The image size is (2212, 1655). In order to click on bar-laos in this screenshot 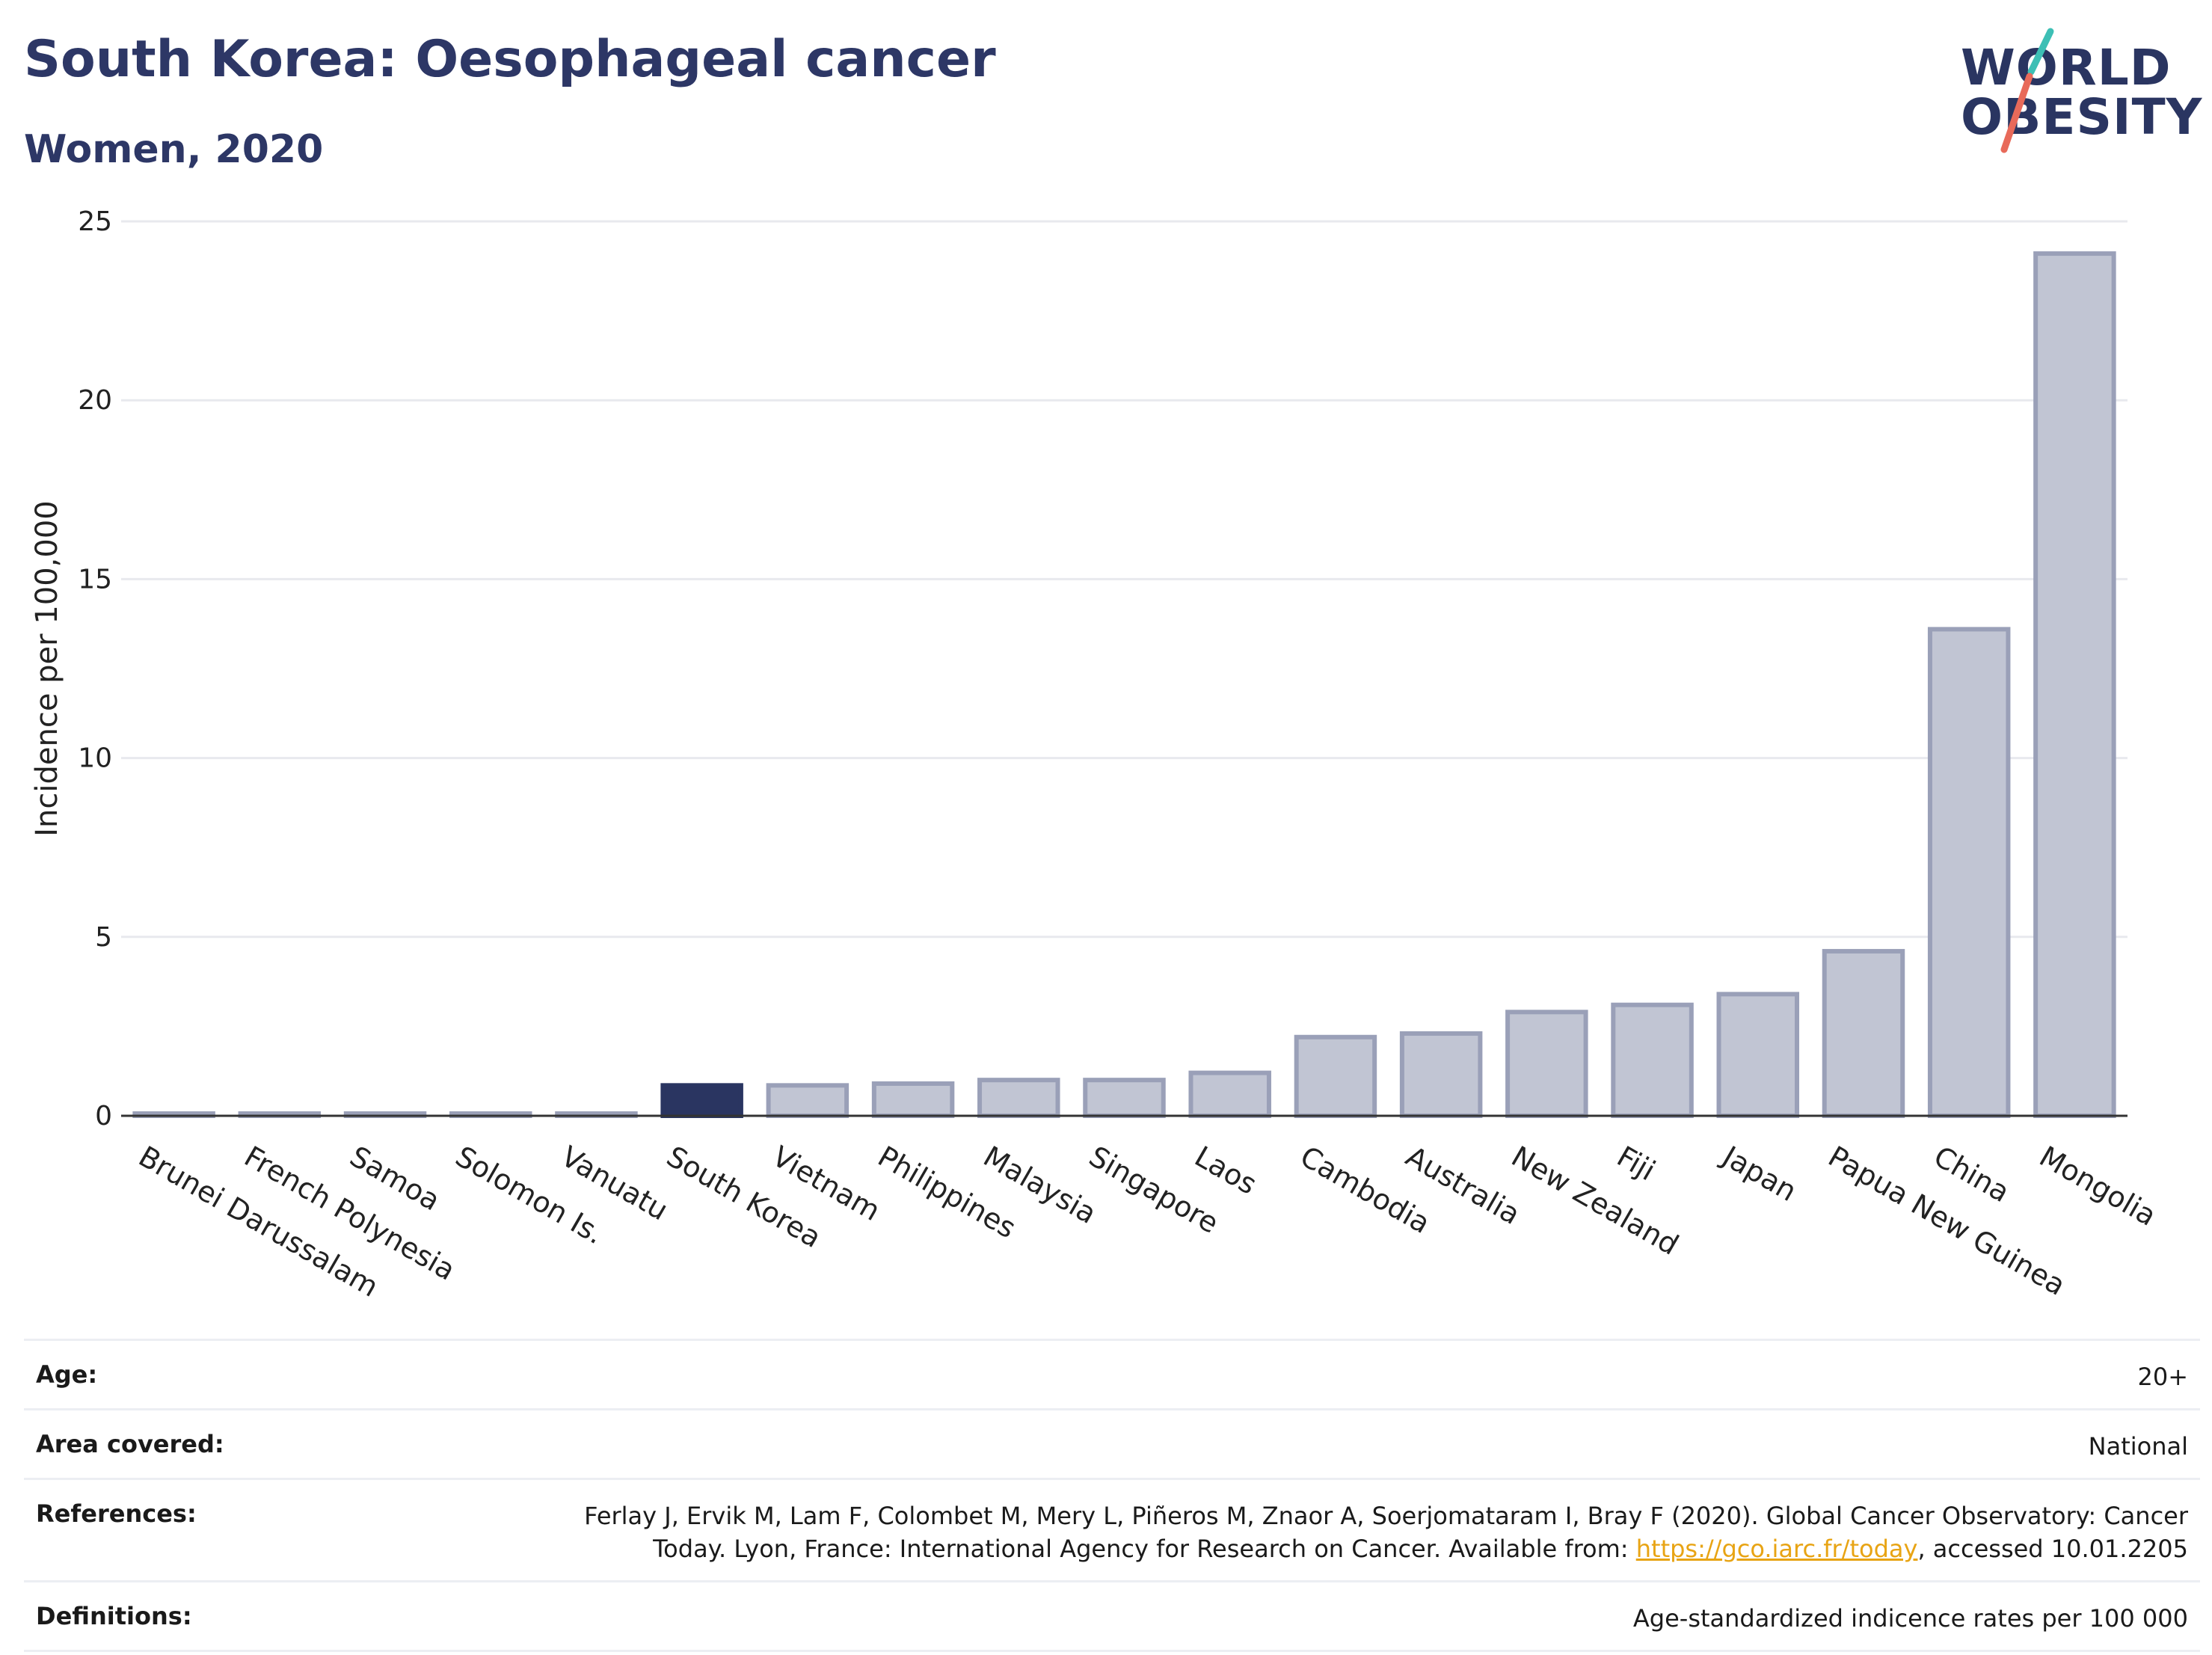, I will do `click(1229, 1094)`.